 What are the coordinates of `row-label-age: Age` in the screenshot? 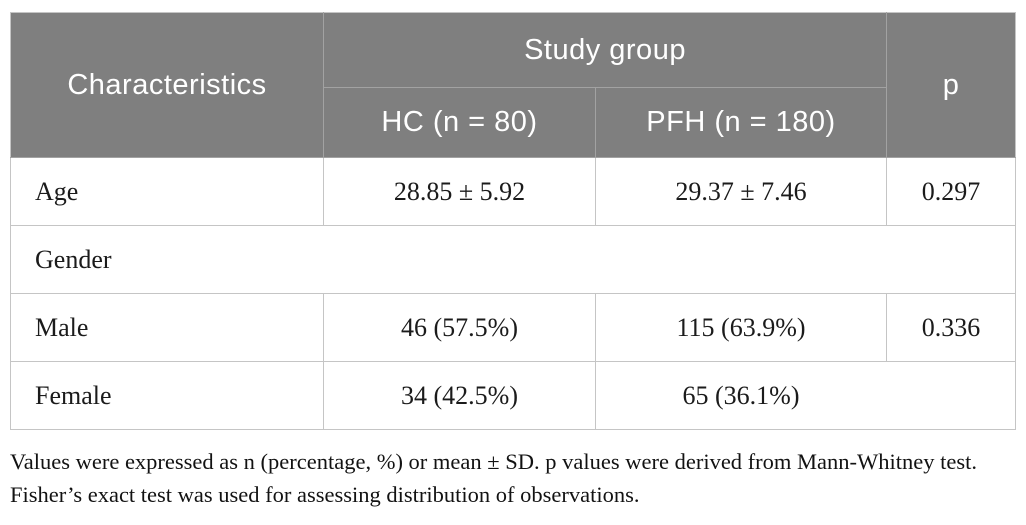 It's located at (167, 191).